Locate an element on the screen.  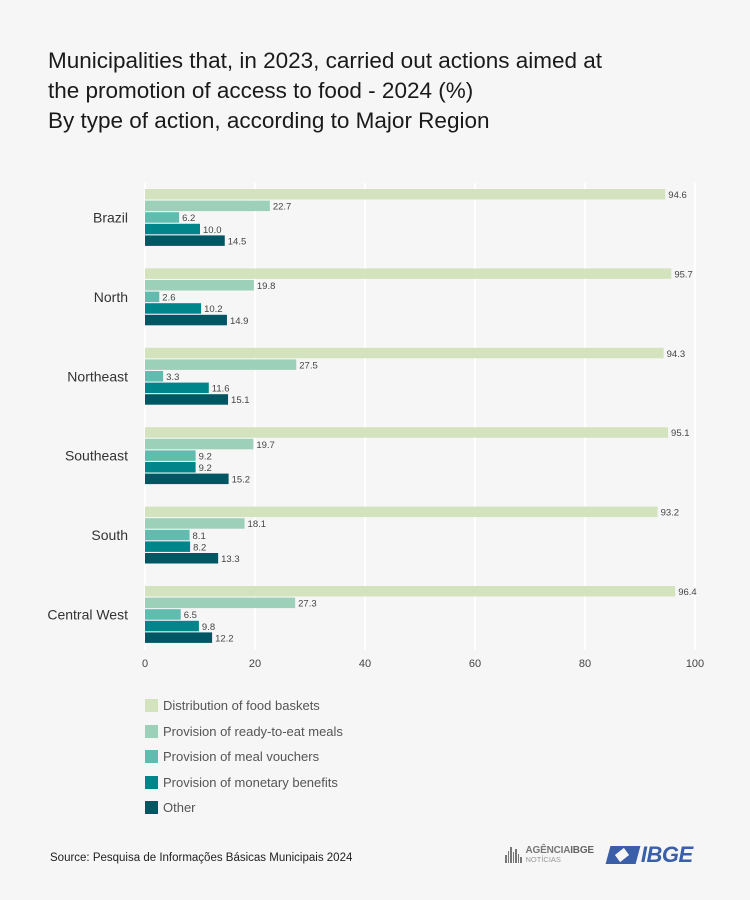
data-label: 19.7 is located at coordinates (265, 445).